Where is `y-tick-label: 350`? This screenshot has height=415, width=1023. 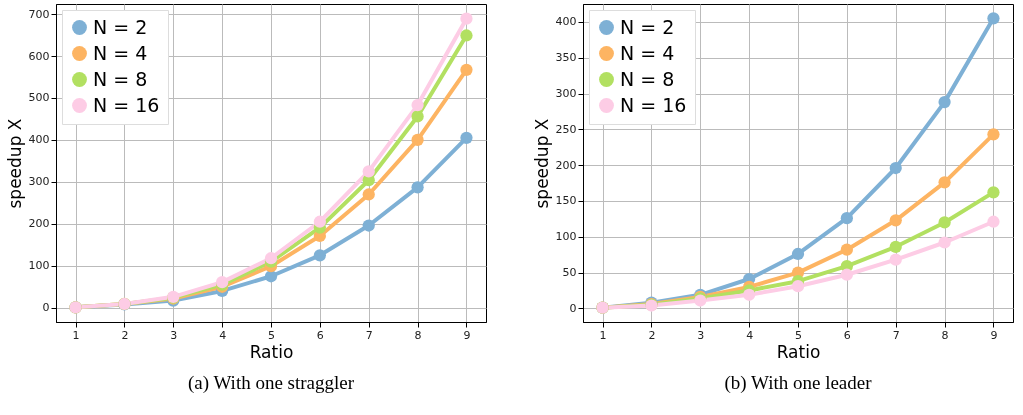 y-tick-label: 350 is located at coordinates (566, 58).